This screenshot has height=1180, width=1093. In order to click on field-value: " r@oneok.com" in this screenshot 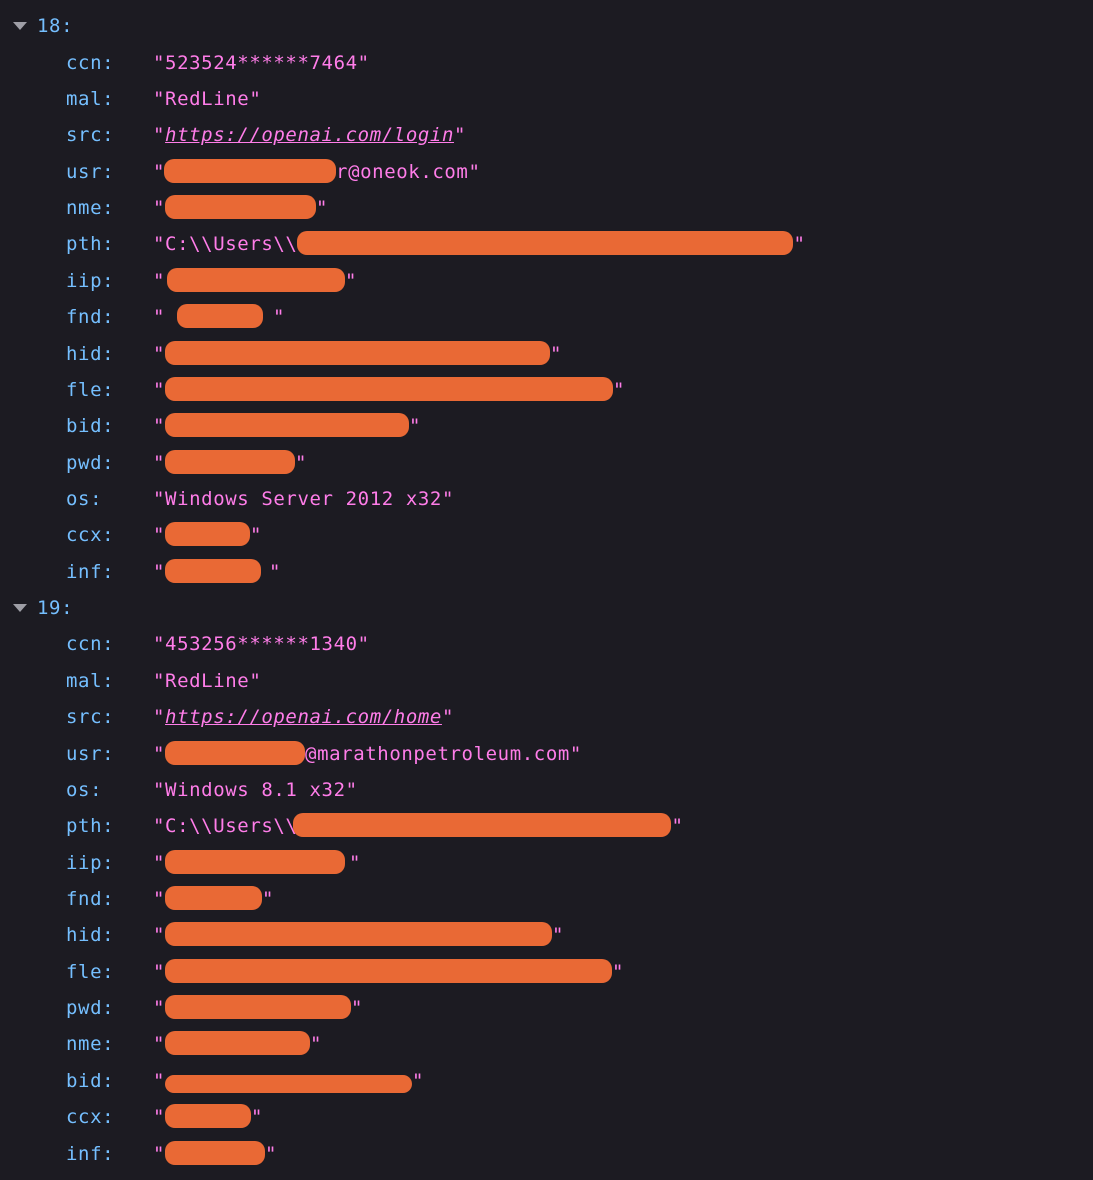, I will do `click(317, 172)`.